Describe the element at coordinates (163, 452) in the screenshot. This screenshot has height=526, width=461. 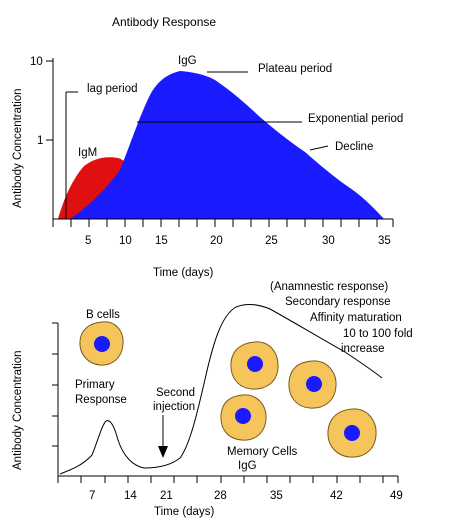
I see `second-injection-arrowhead` at that location.